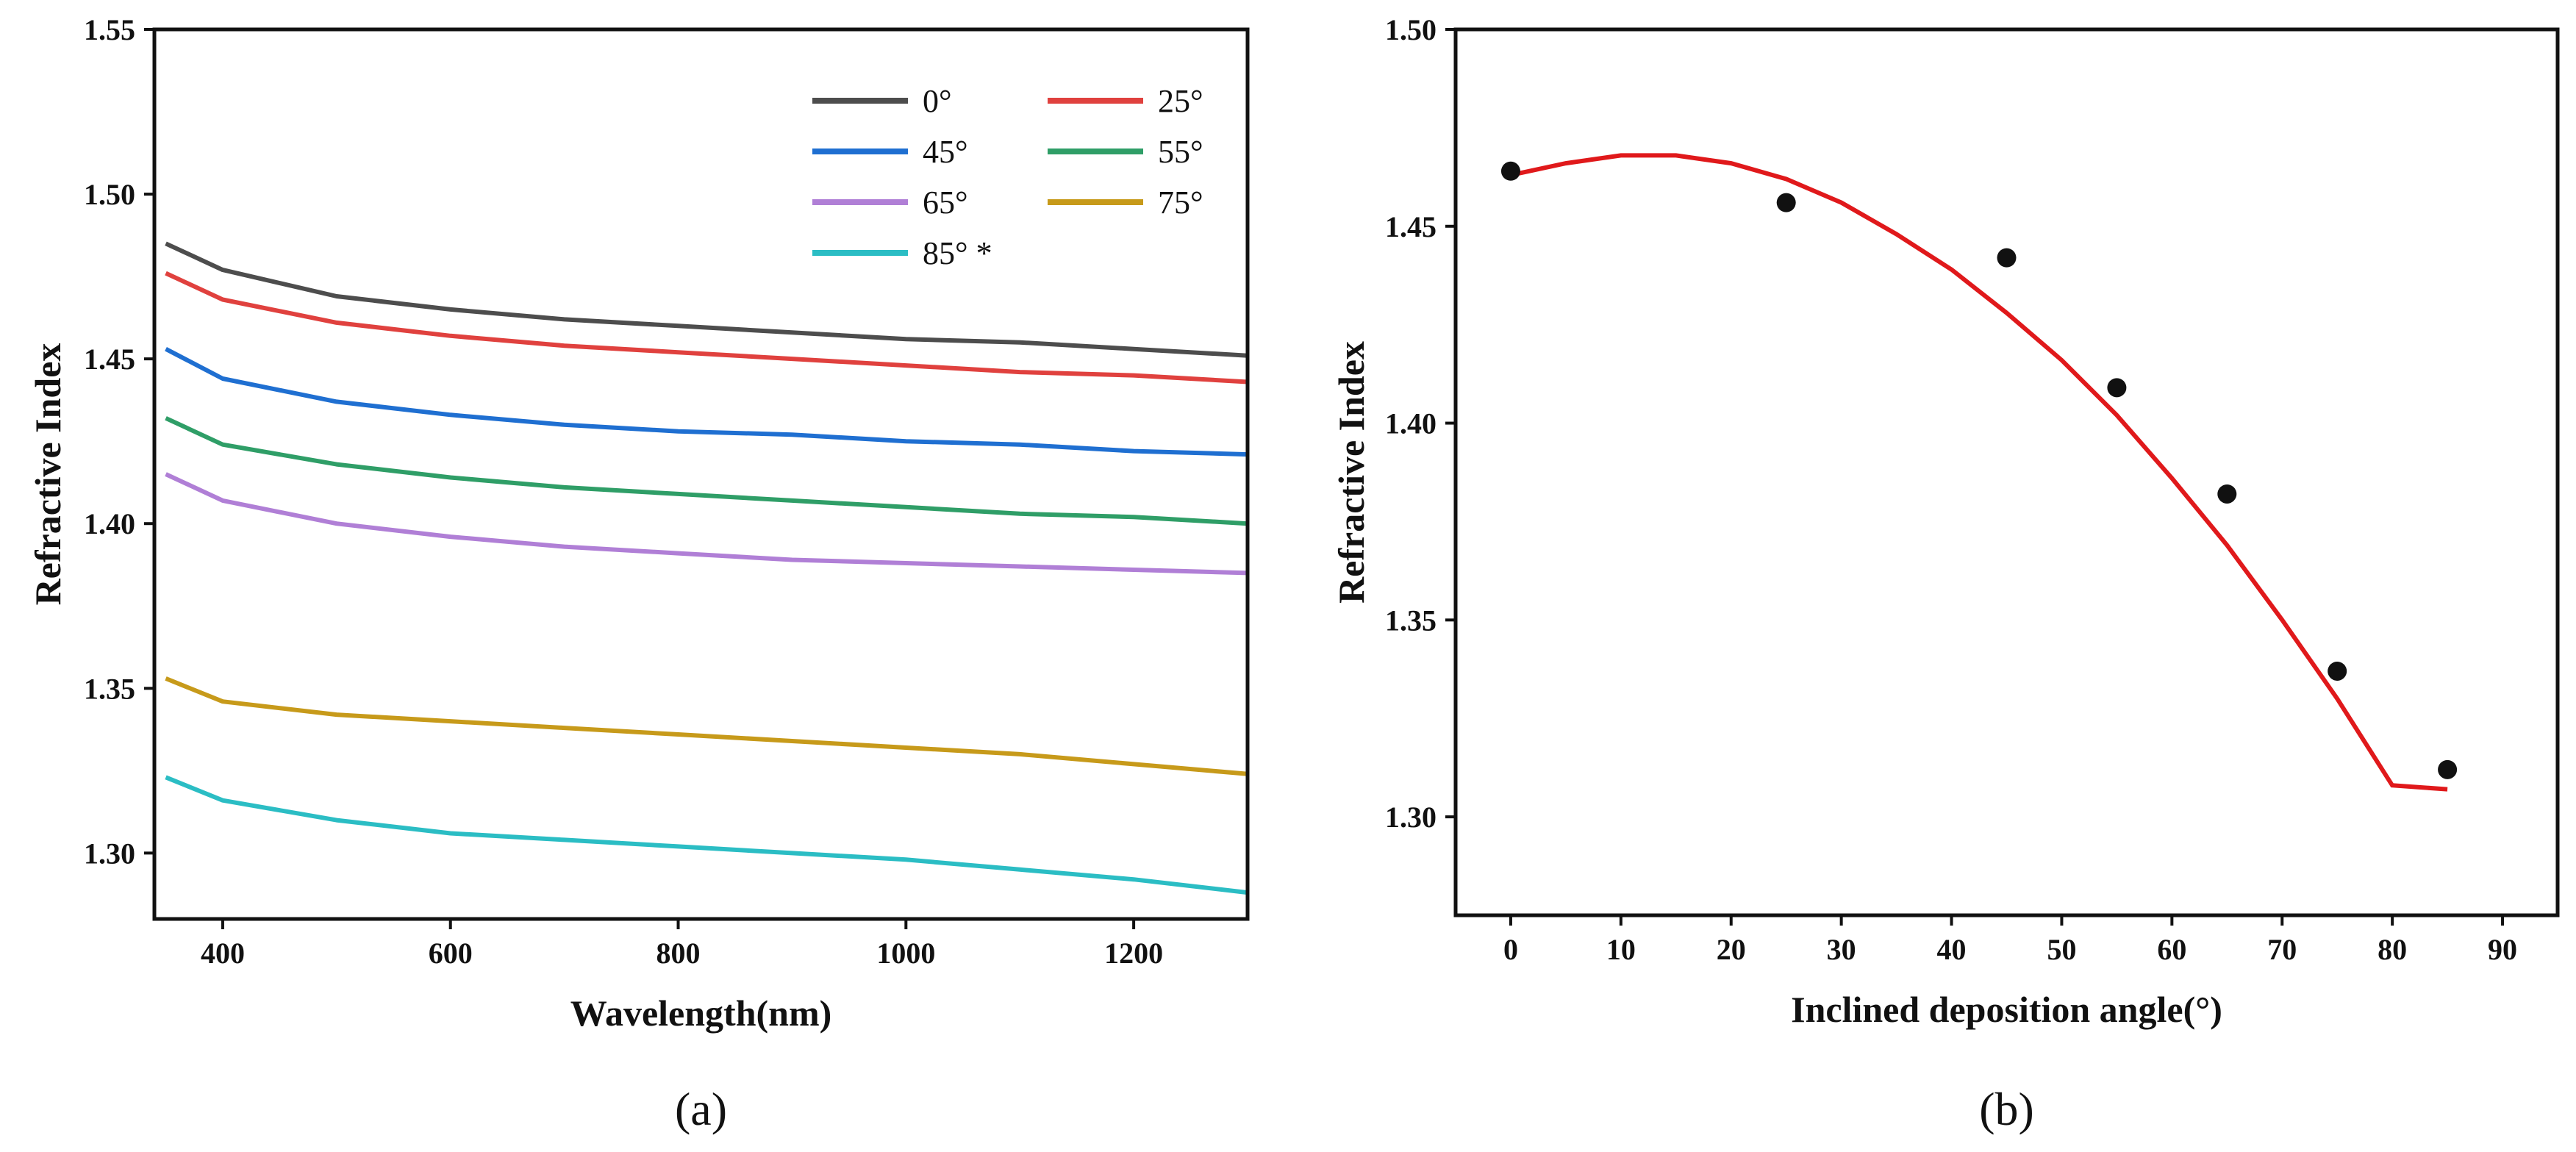 This screenshot has width=2576, height=1152. I want to click on legend-label: 45°, so click(945, 152).